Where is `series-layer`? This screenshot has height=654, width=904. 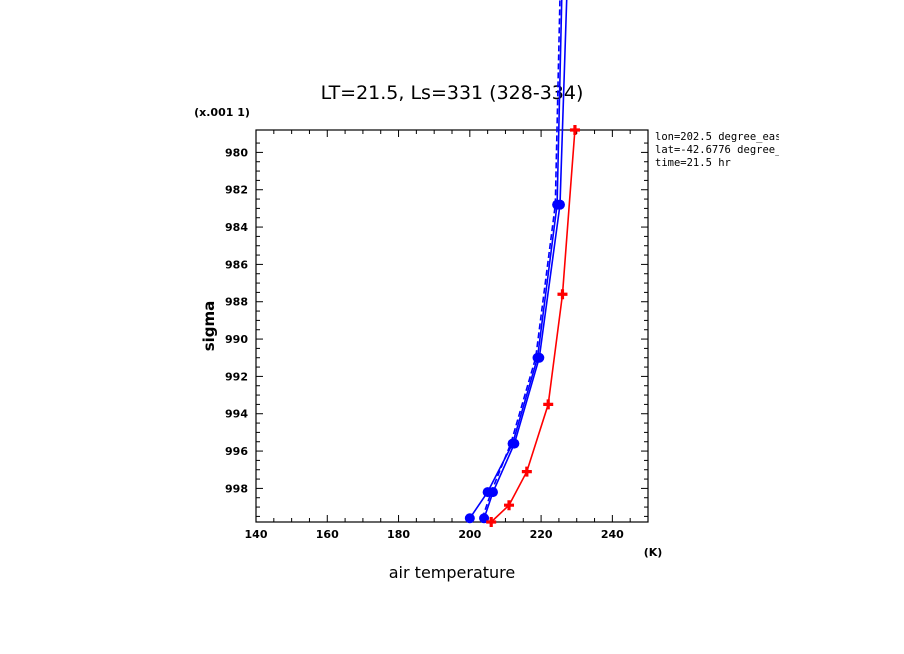 series-layer is located at coordinates (522, 263).